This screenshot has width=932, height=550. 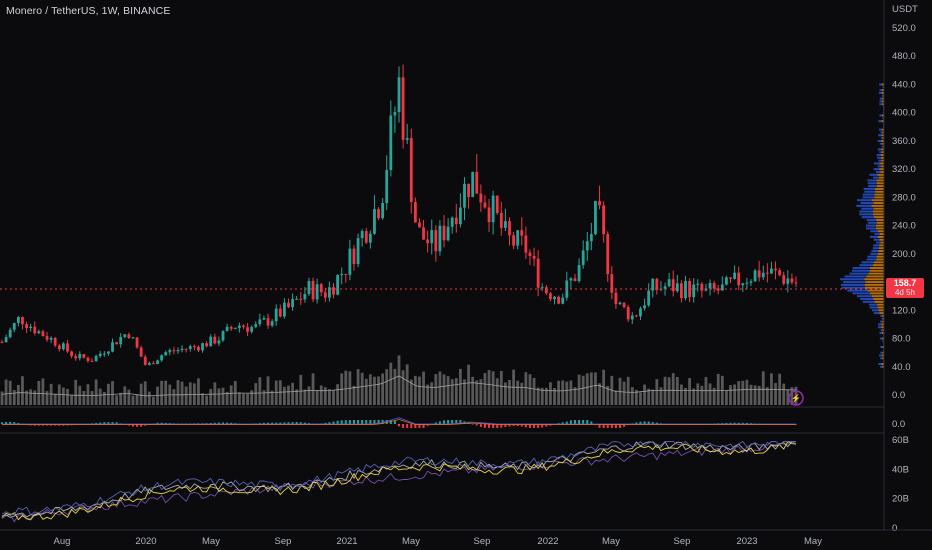 I want to click on price-tick-label: 360.0, so click(x=904, y=141).